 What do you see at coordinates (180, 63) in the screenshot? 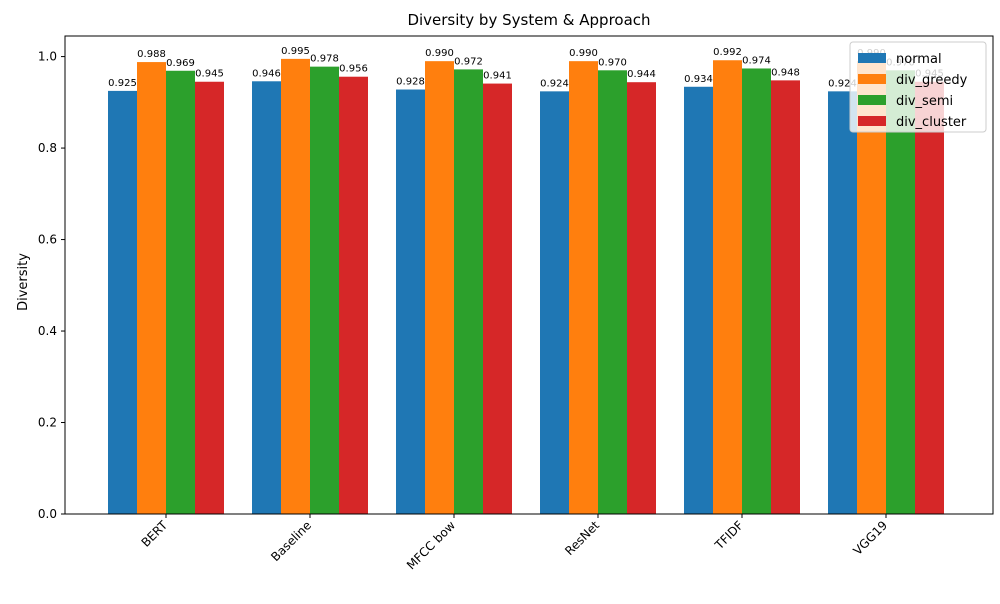
I see `bar-value-label: 0.969` at bounding box center [180, 63].